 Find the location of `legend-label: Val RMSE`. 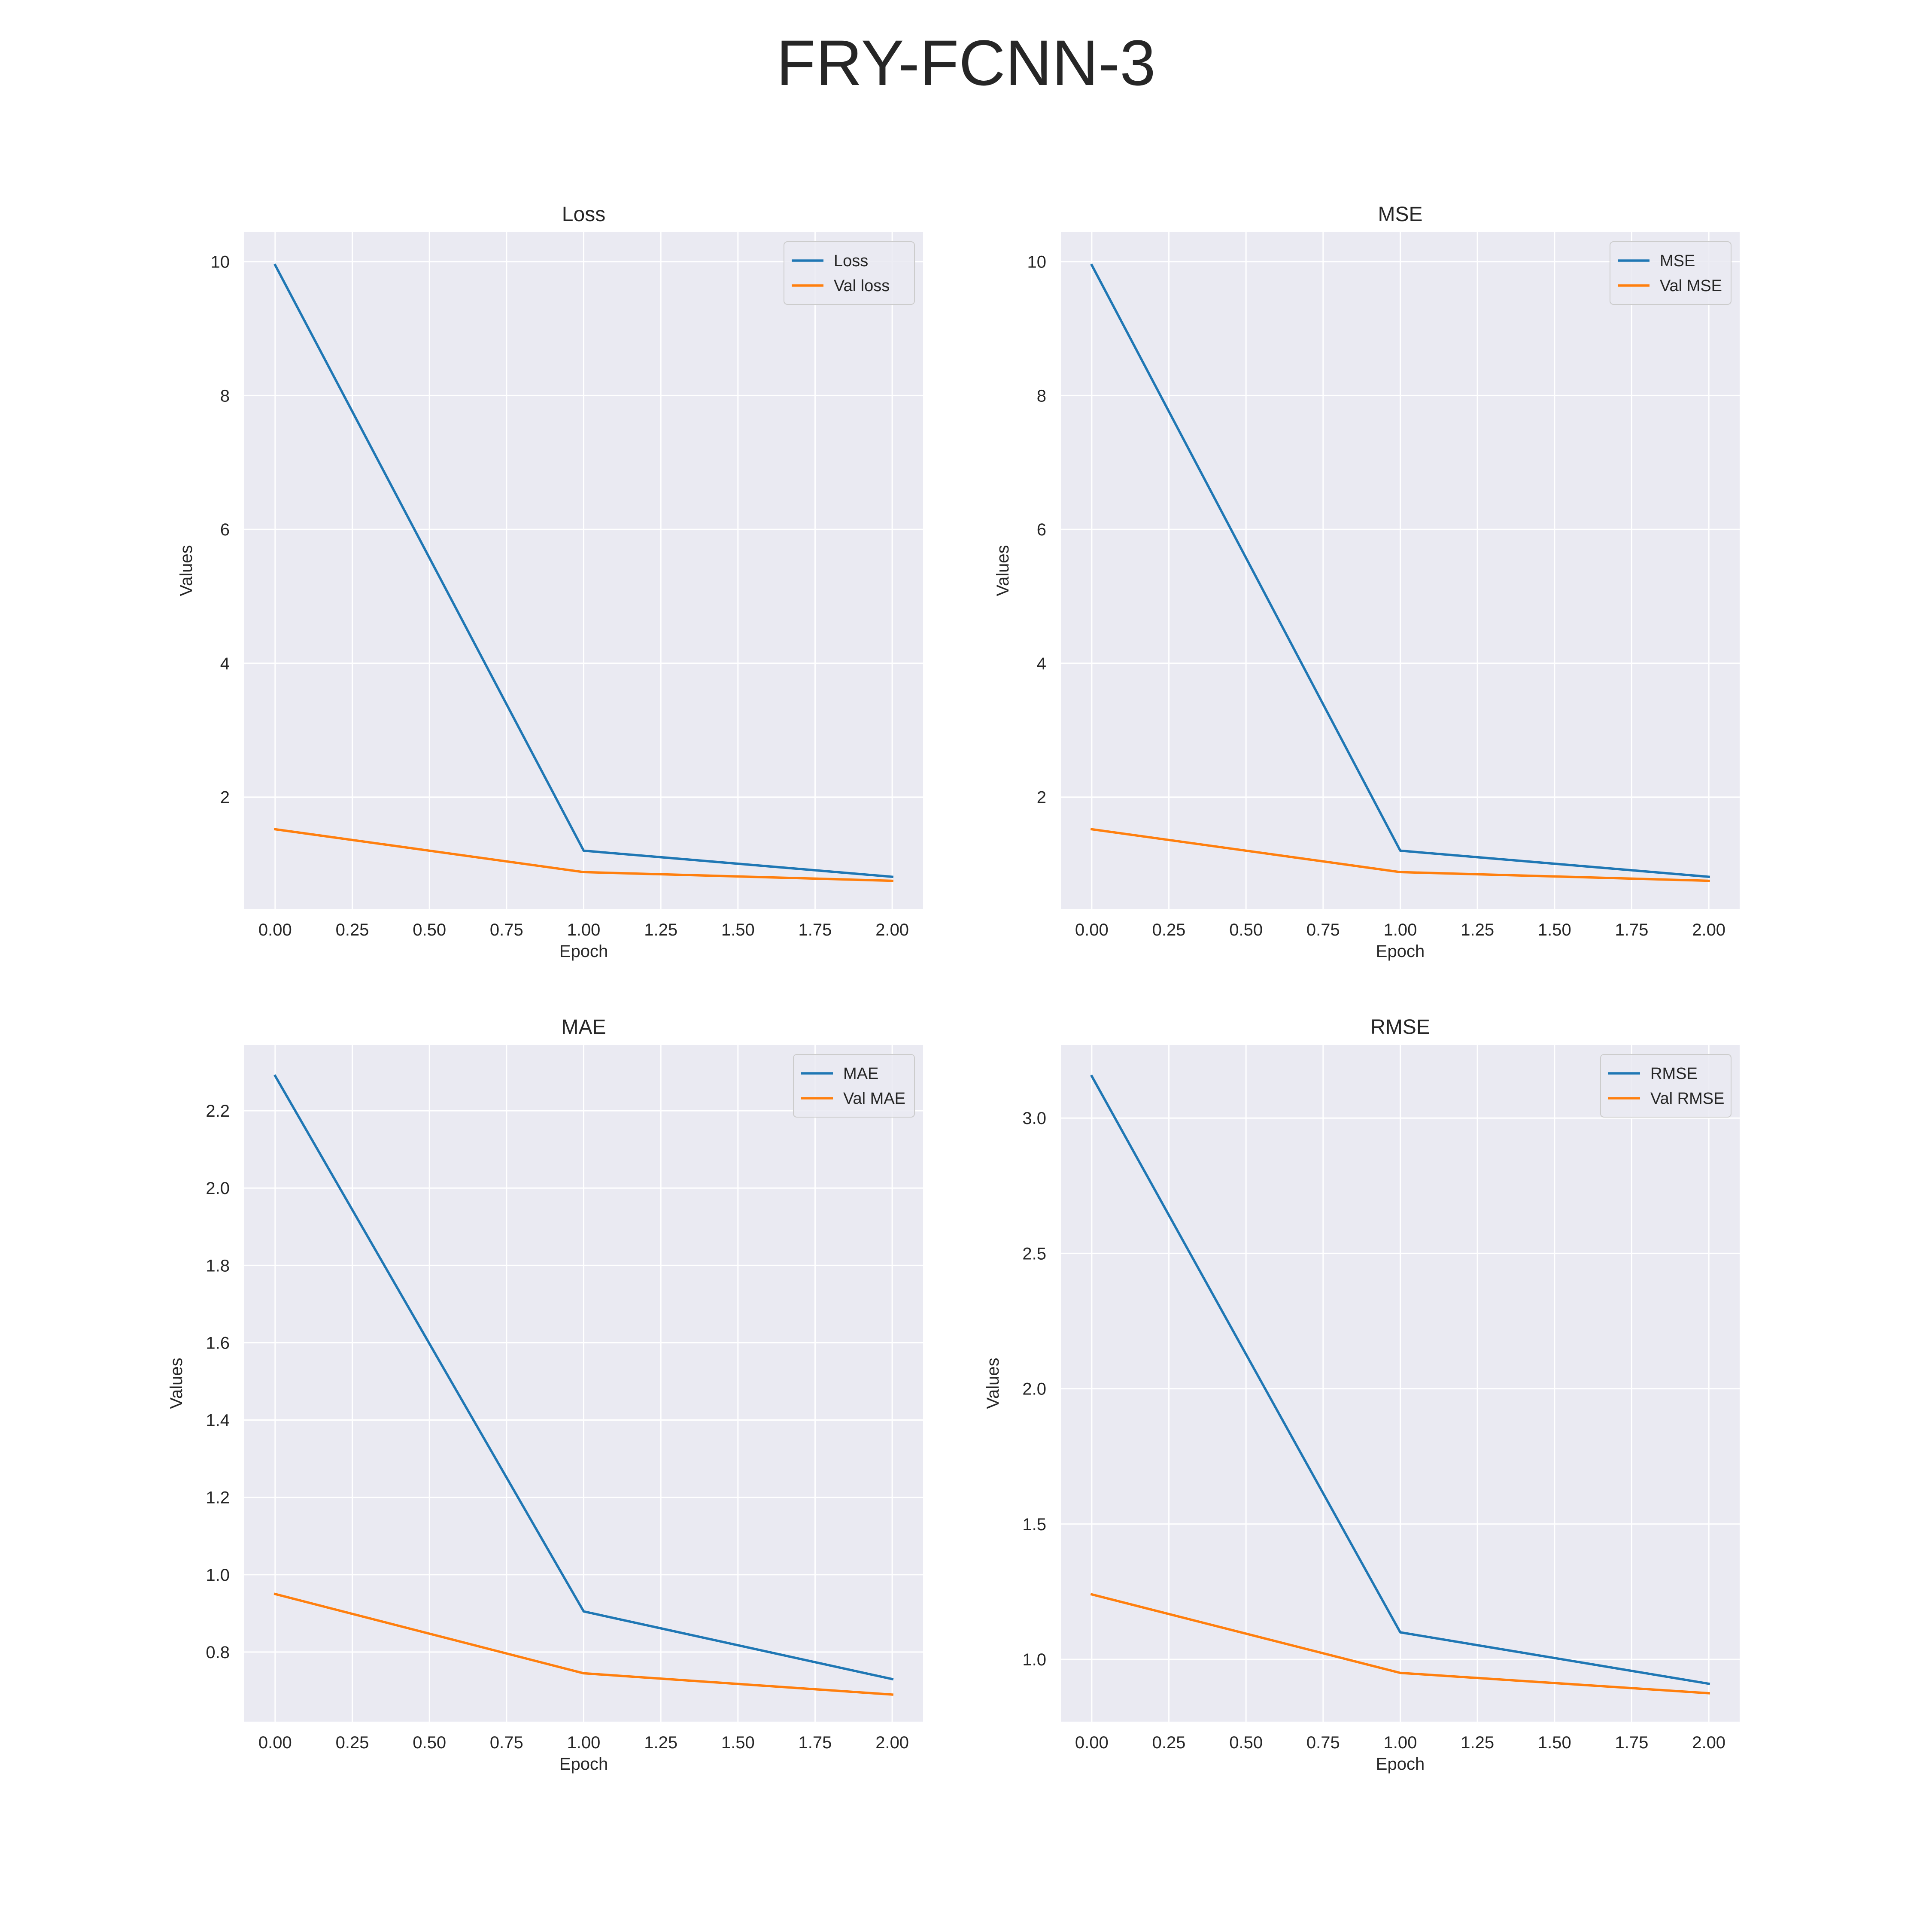

legend-label: Val RMSE is located at coordinates (1687, 1099).